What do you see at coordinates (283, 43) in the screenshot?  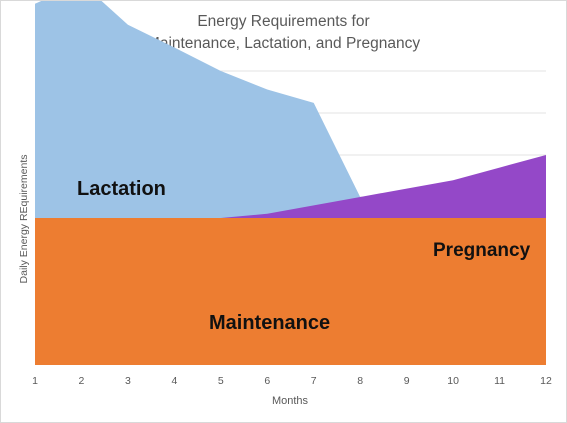 I see `chart-title-line-2: Maintenance, Lactation, and Pregnancy` at bounding box center [283, 43].